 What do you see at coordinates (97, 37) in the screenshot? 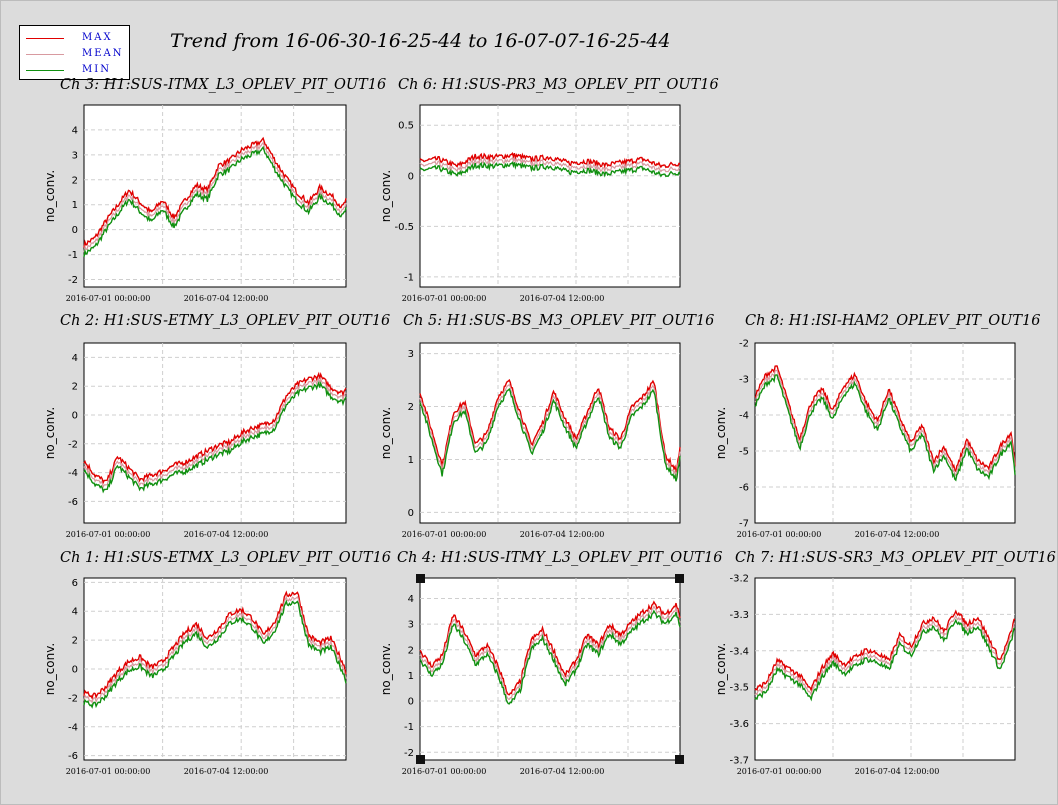
I see `legend-label-max: MAX` at bounding box center [97, 37].